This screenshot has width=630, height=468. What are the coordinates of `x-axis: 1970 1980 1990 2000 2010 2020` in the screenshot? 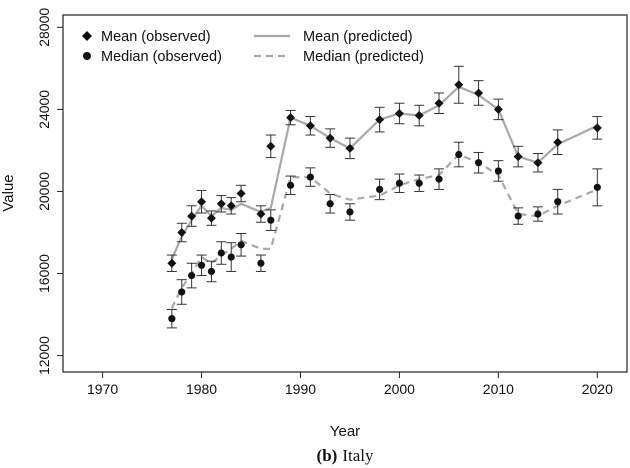 It's located at (350, 384).